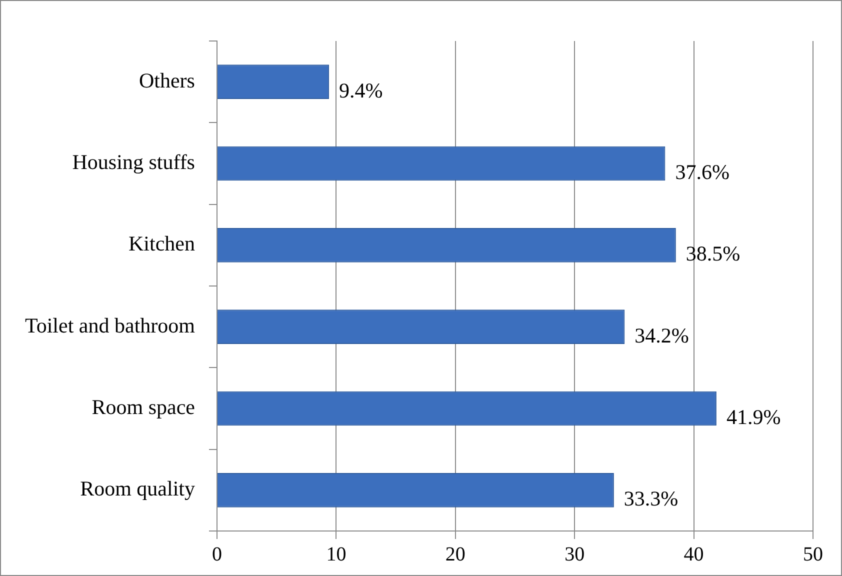  What do you see at coordinates (702, 172) in the screenshot?
I see `data-label: 37.6%` at bounding box center [702, 172].